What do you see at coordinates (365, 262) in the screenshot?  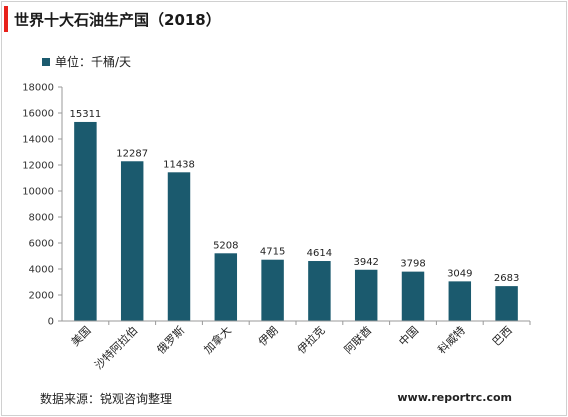 I see `bar-value-label: 3942` at bounding box center [365, 262].